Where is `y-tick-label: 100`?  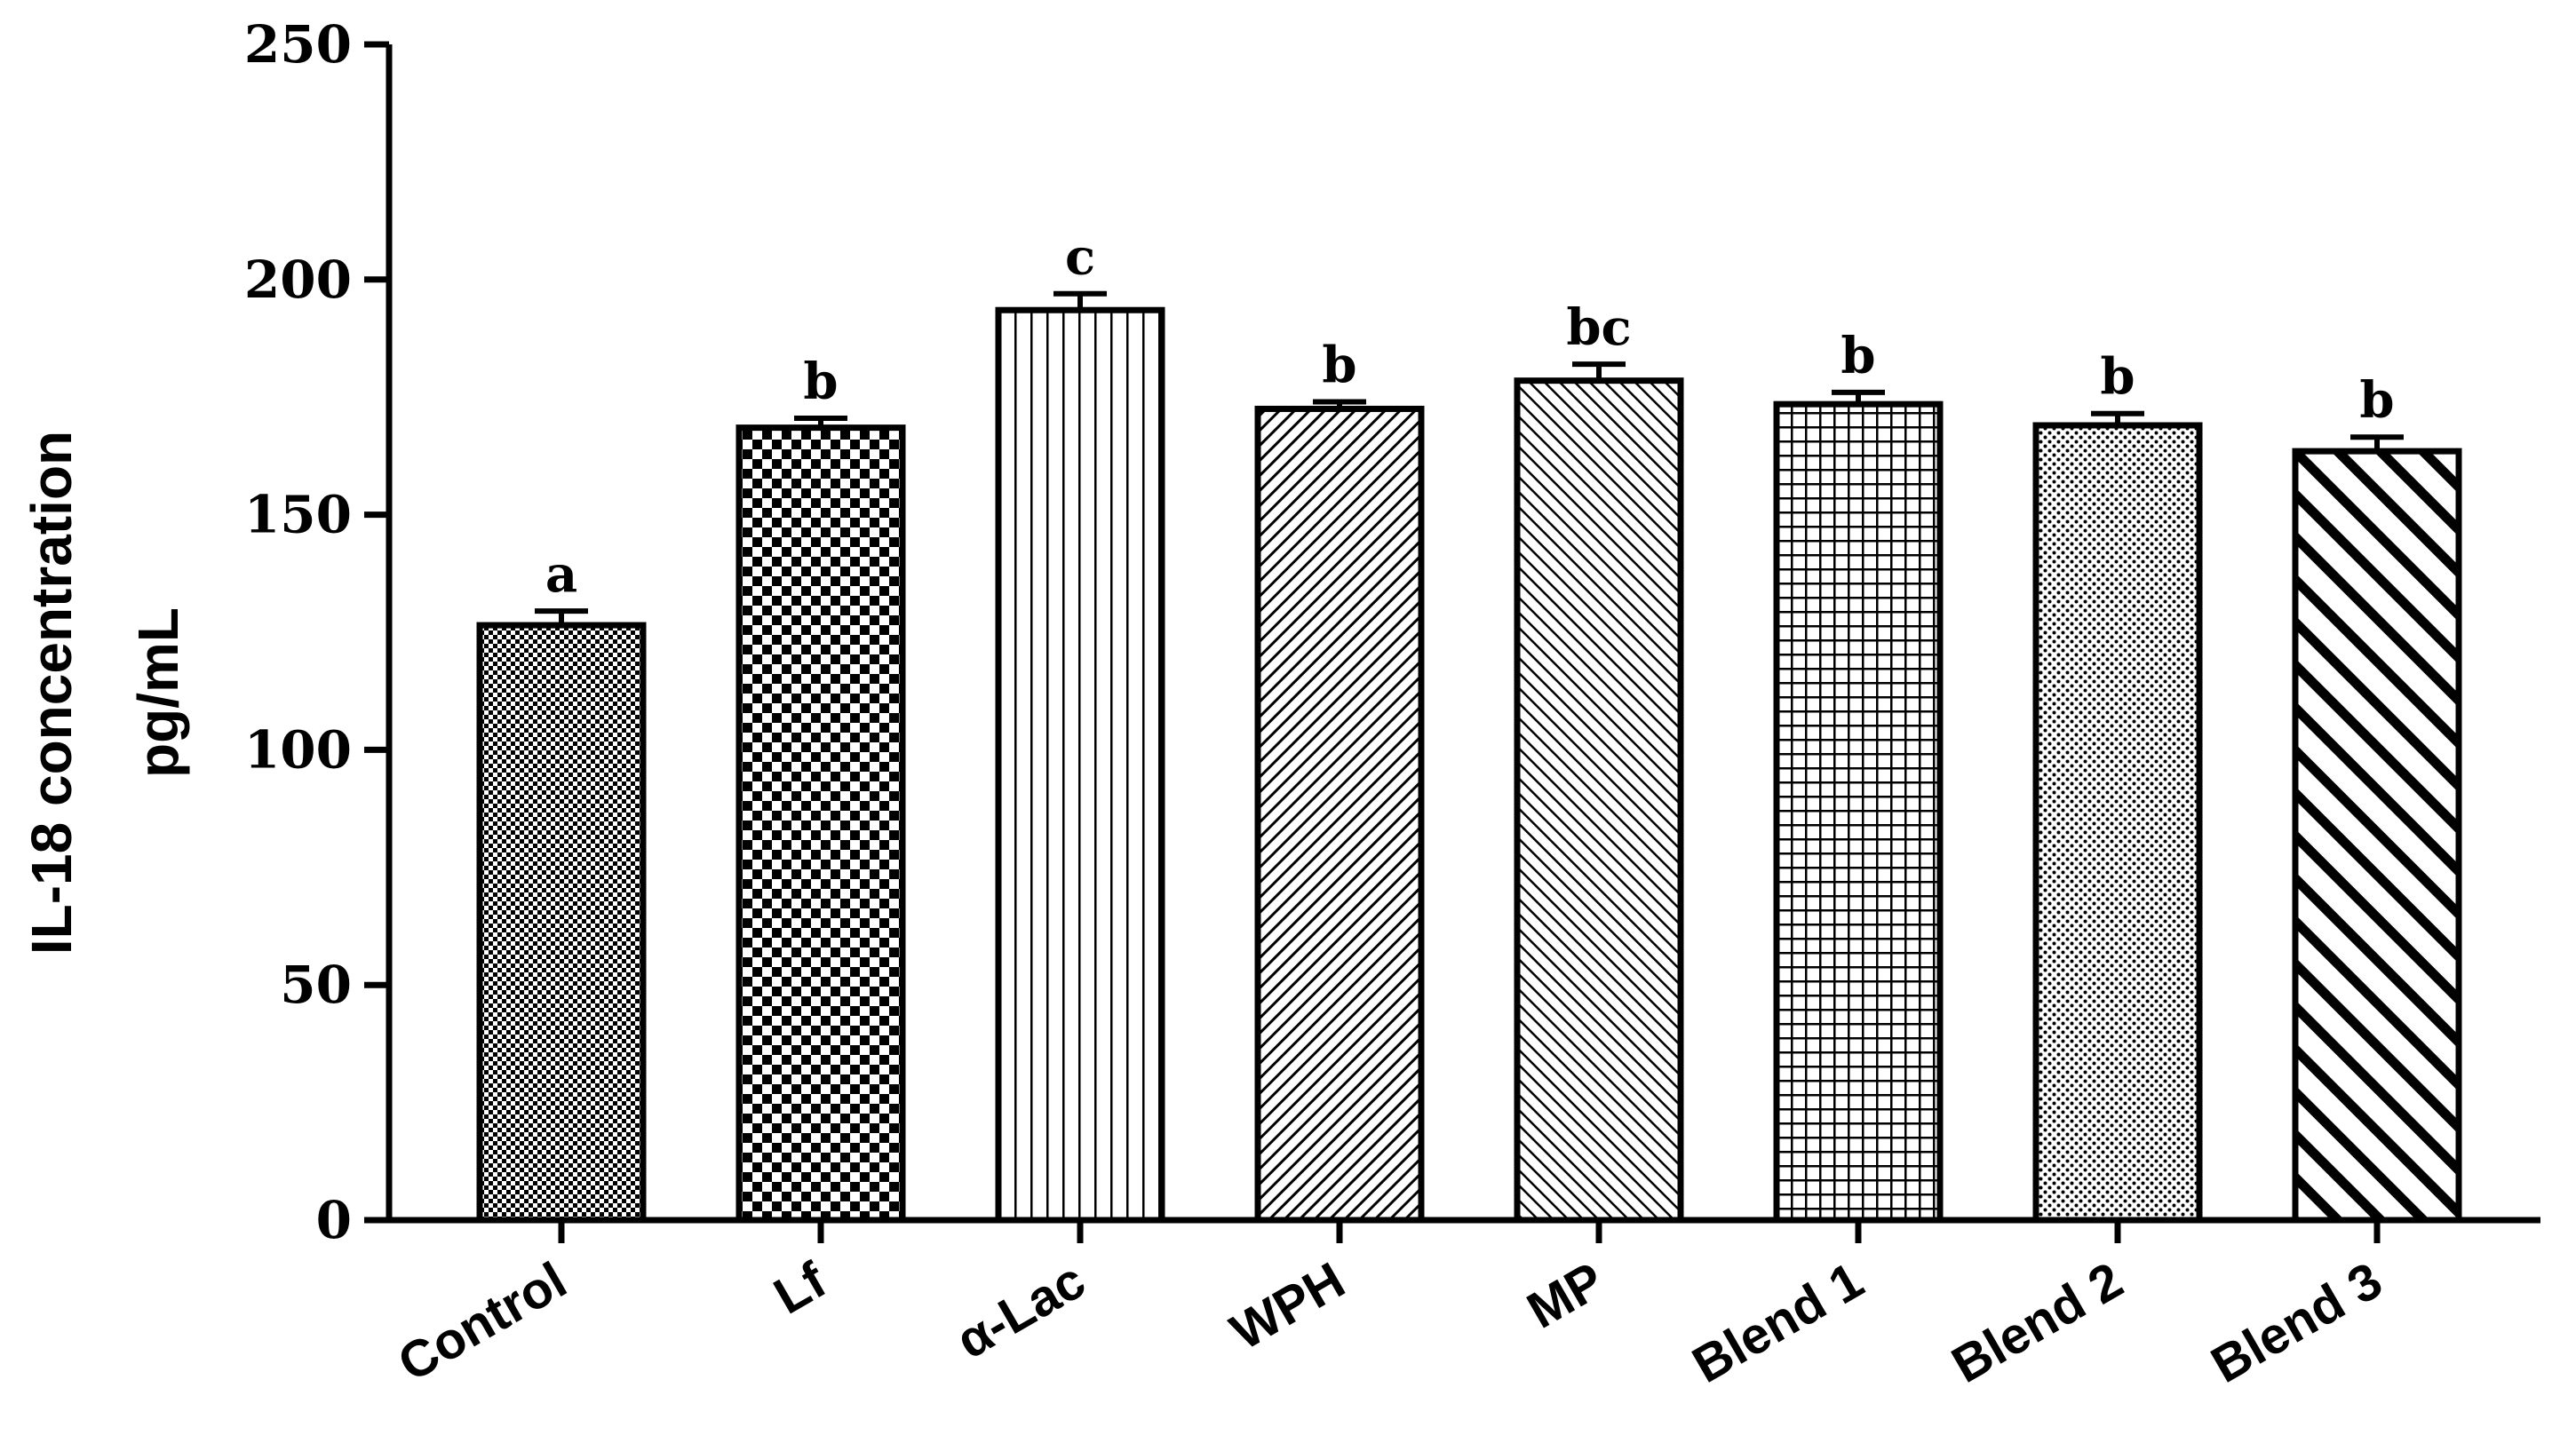
y-tick-label: 100 is located at coordinates (298, 749).